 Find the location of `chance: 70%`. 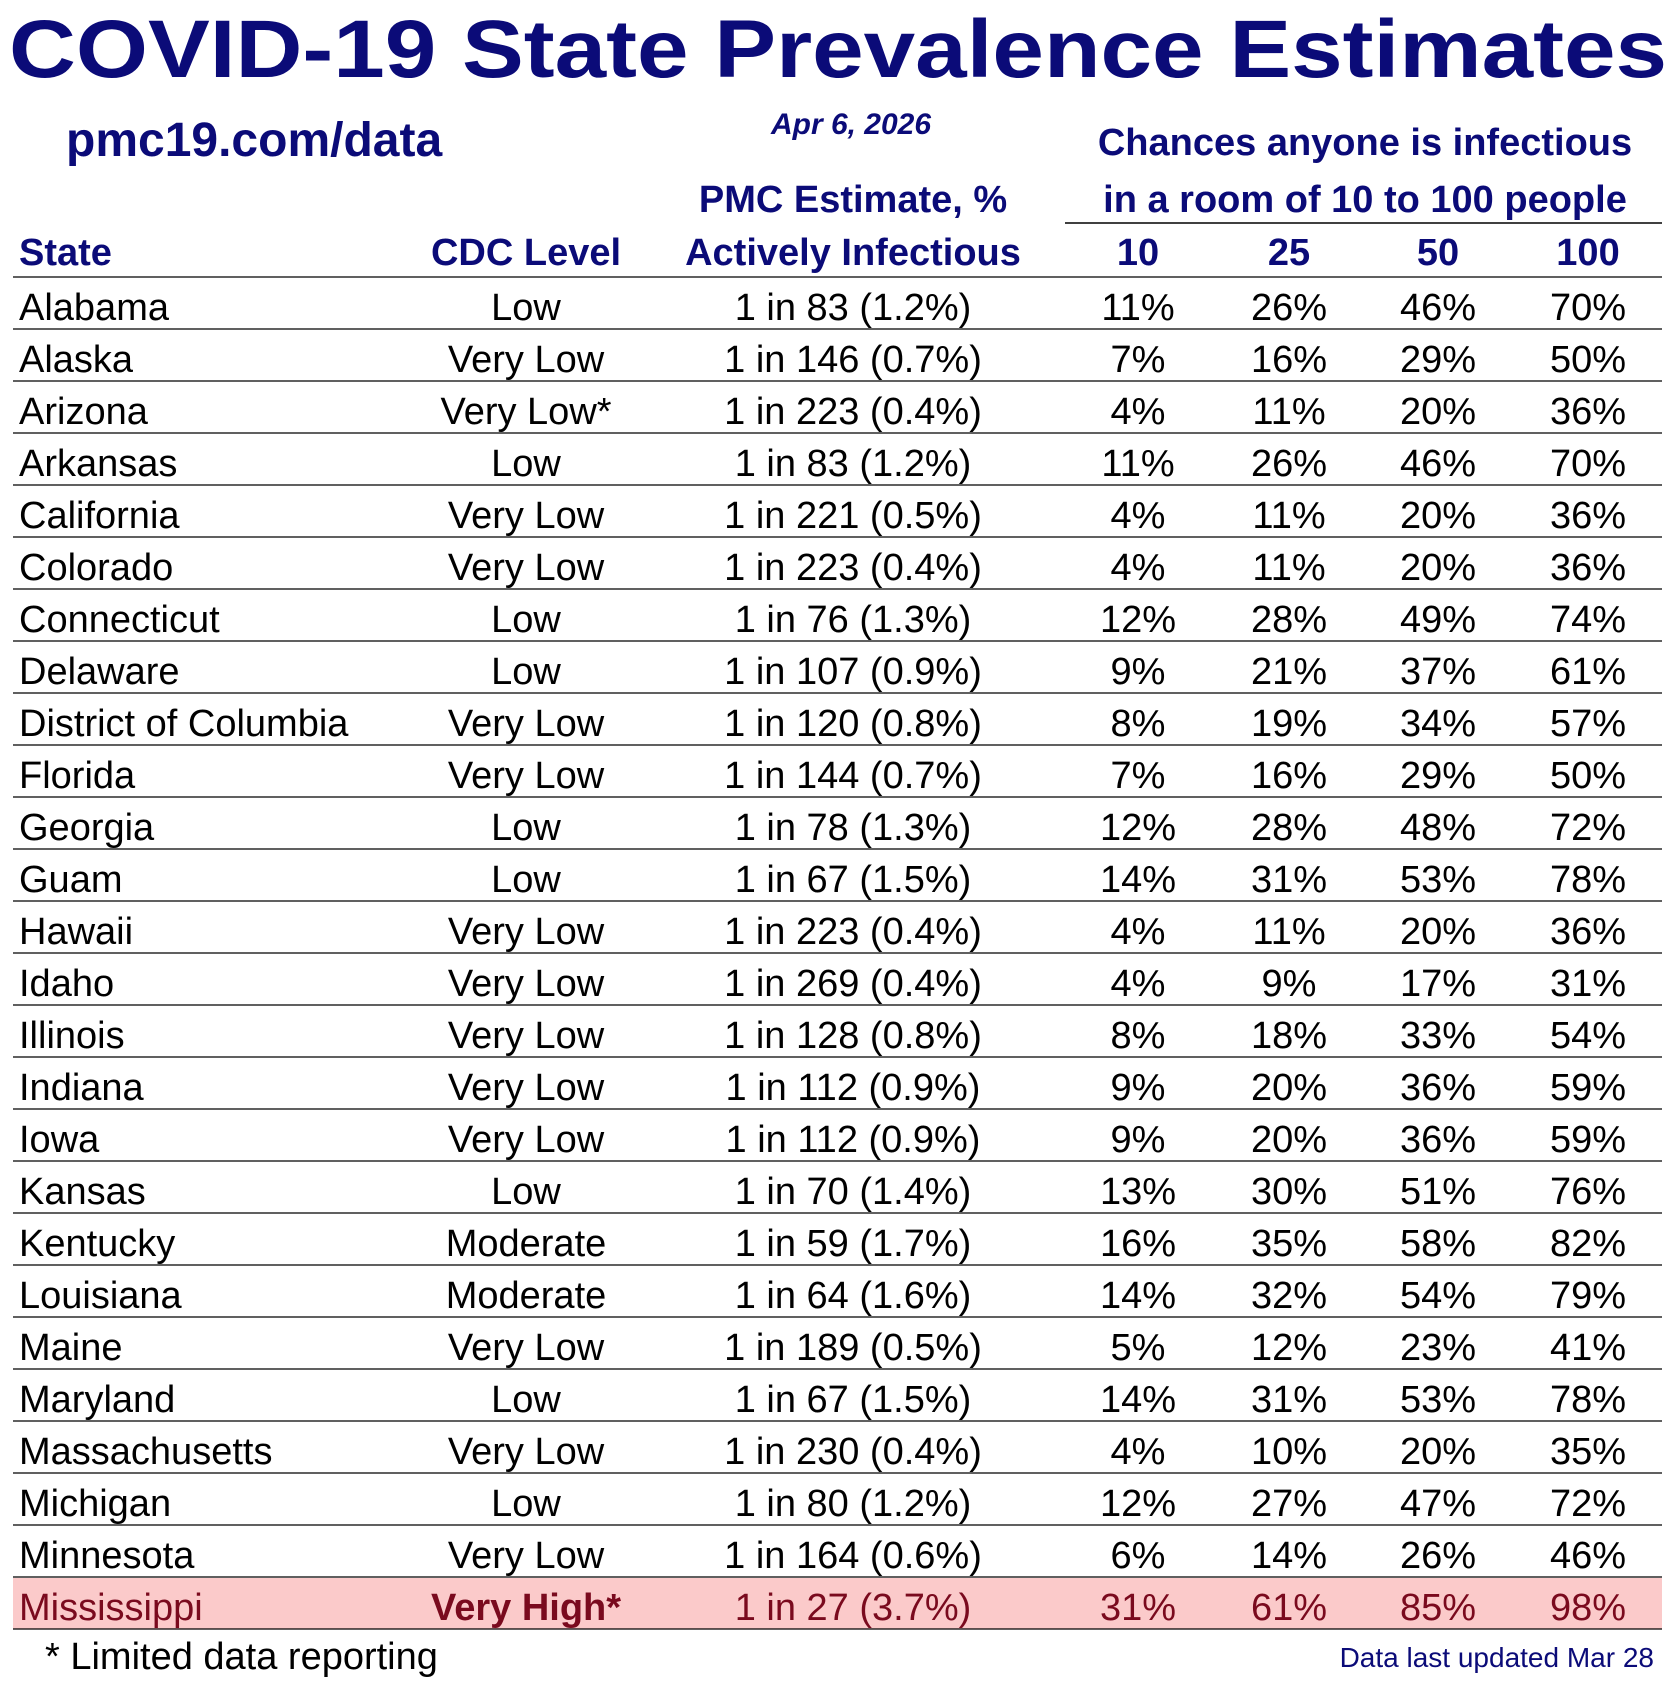

chance: 70% is located at coordinates (1588, 464).